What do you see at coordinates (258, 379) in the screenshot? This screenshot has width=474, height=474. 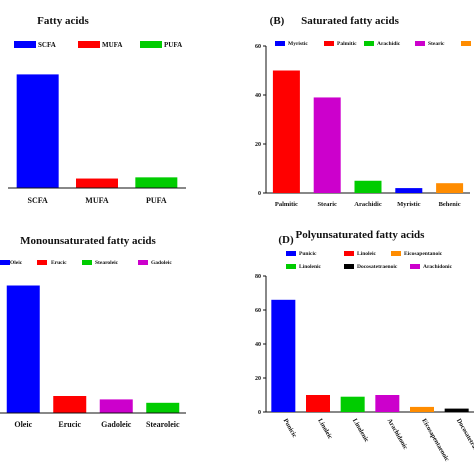 I see `panel-d-y-tick-label: 20` at bounding box center [258, 379].